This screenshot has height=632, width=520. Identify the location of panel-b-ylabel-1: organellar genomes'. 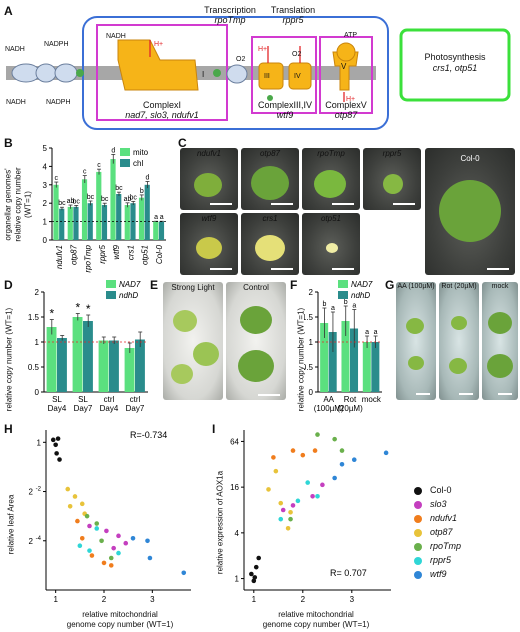
(8, 204).